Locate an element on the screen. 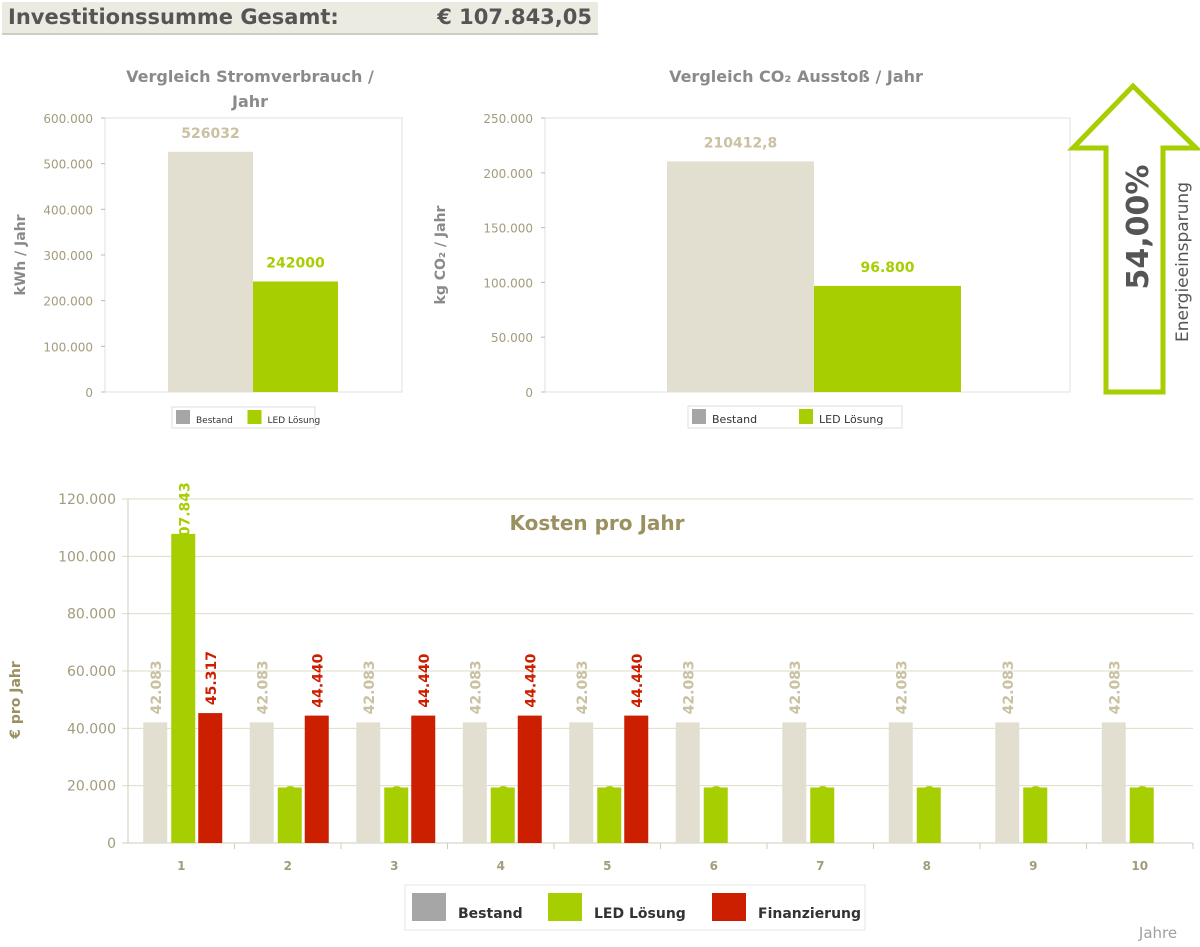  chart-title: Kosten pro Jahr is located at coordinates (596, 523).